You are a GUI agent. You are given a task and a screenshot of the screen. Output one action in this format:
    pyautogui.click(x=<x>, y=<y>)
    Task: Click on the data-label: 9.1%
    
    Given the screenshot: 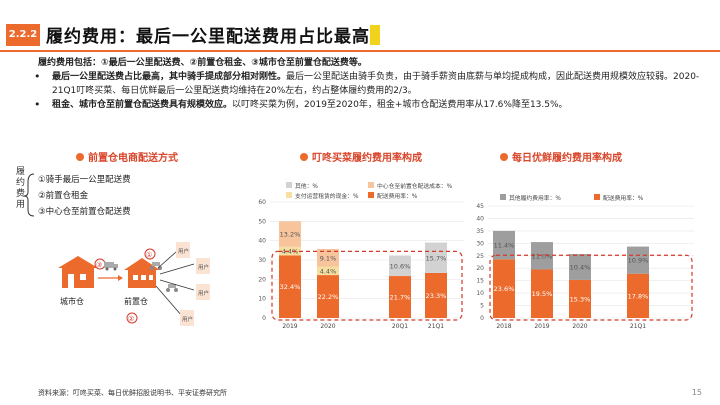 What is the action you would take?
    pyautogui.click(x=328, y=258)
    